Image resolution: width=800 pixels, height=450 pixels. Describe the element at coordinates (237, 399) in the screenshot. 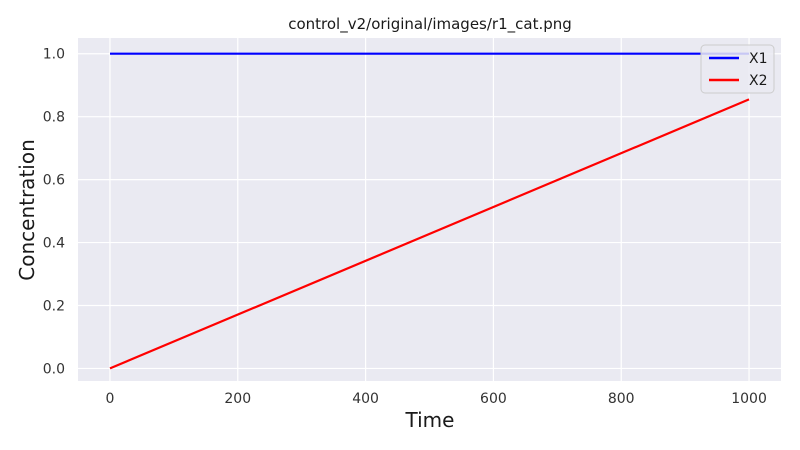

I see `x-tick-label: 200` at that location.